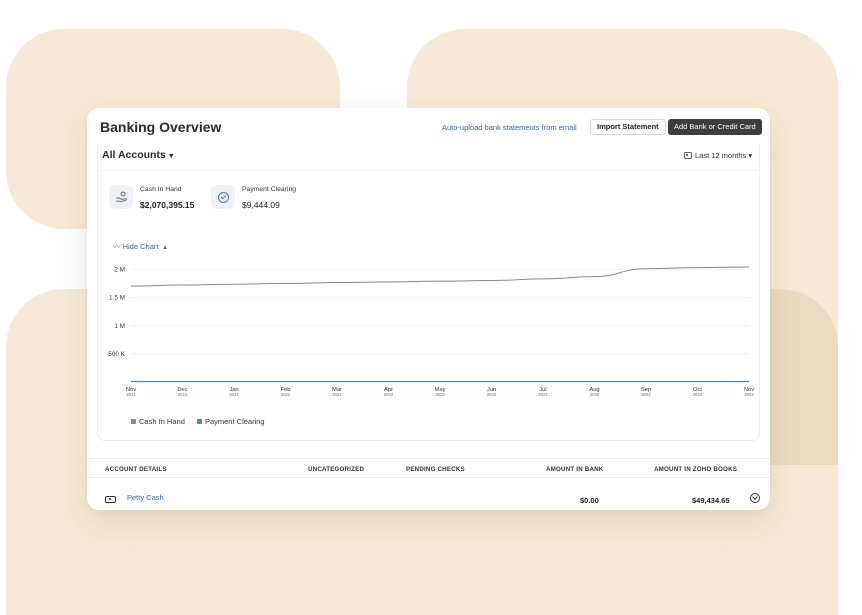 This screenshot has width=862, height=615. Describe the element at coordinates (164, 248) in the screenshot. I see `caret-up-icon: ▲` at that location.